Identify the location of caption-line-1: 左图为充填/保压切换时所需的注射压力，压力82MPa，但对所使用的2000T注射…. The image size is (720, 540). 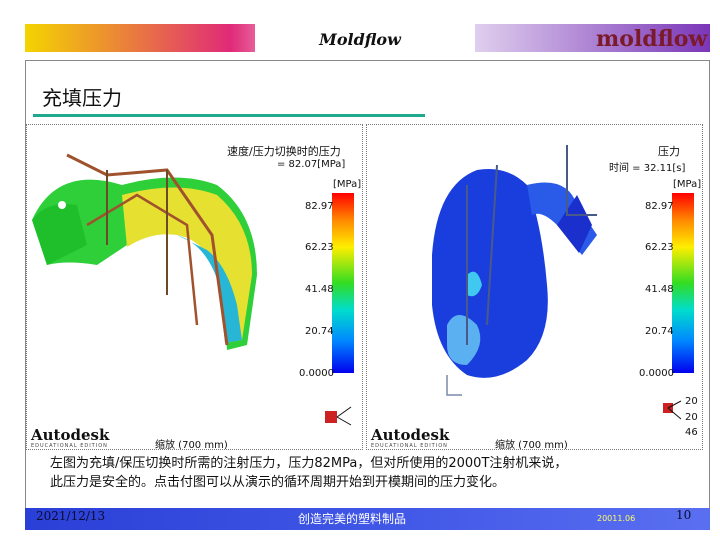
(309, 463).